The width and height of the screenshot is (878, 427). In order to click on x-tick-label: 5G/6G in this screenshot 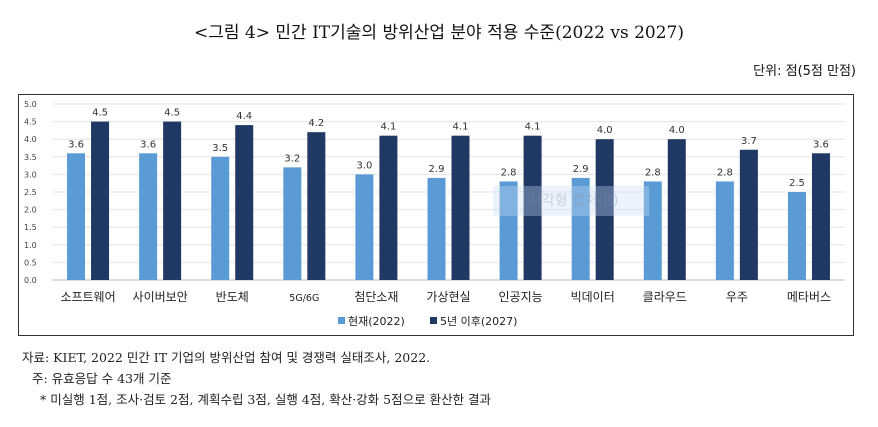, I will do `click(304, 298)`.